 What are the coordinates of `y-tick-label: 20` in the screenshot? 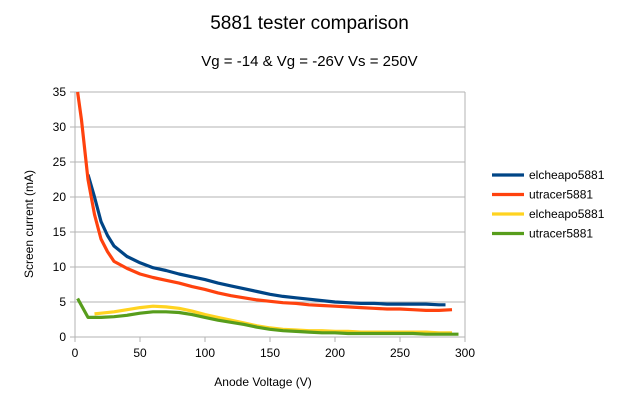 It's located at (60, 197).